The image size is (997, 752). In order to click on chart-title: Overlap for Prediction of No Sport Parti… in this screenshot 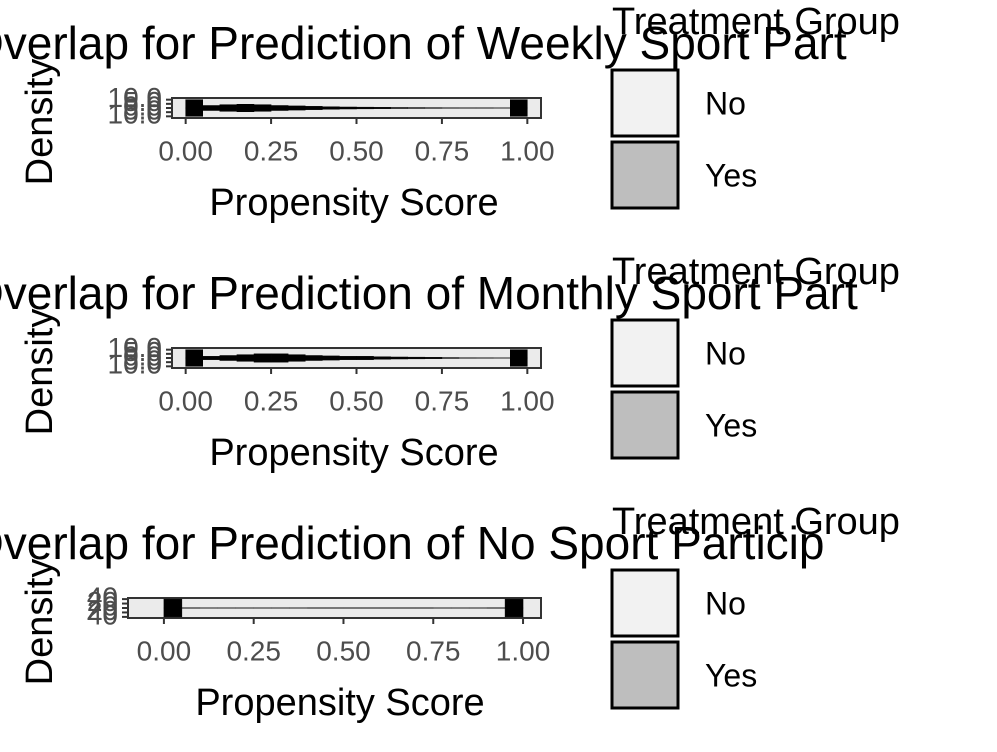, I will do `click(412, 543)`.